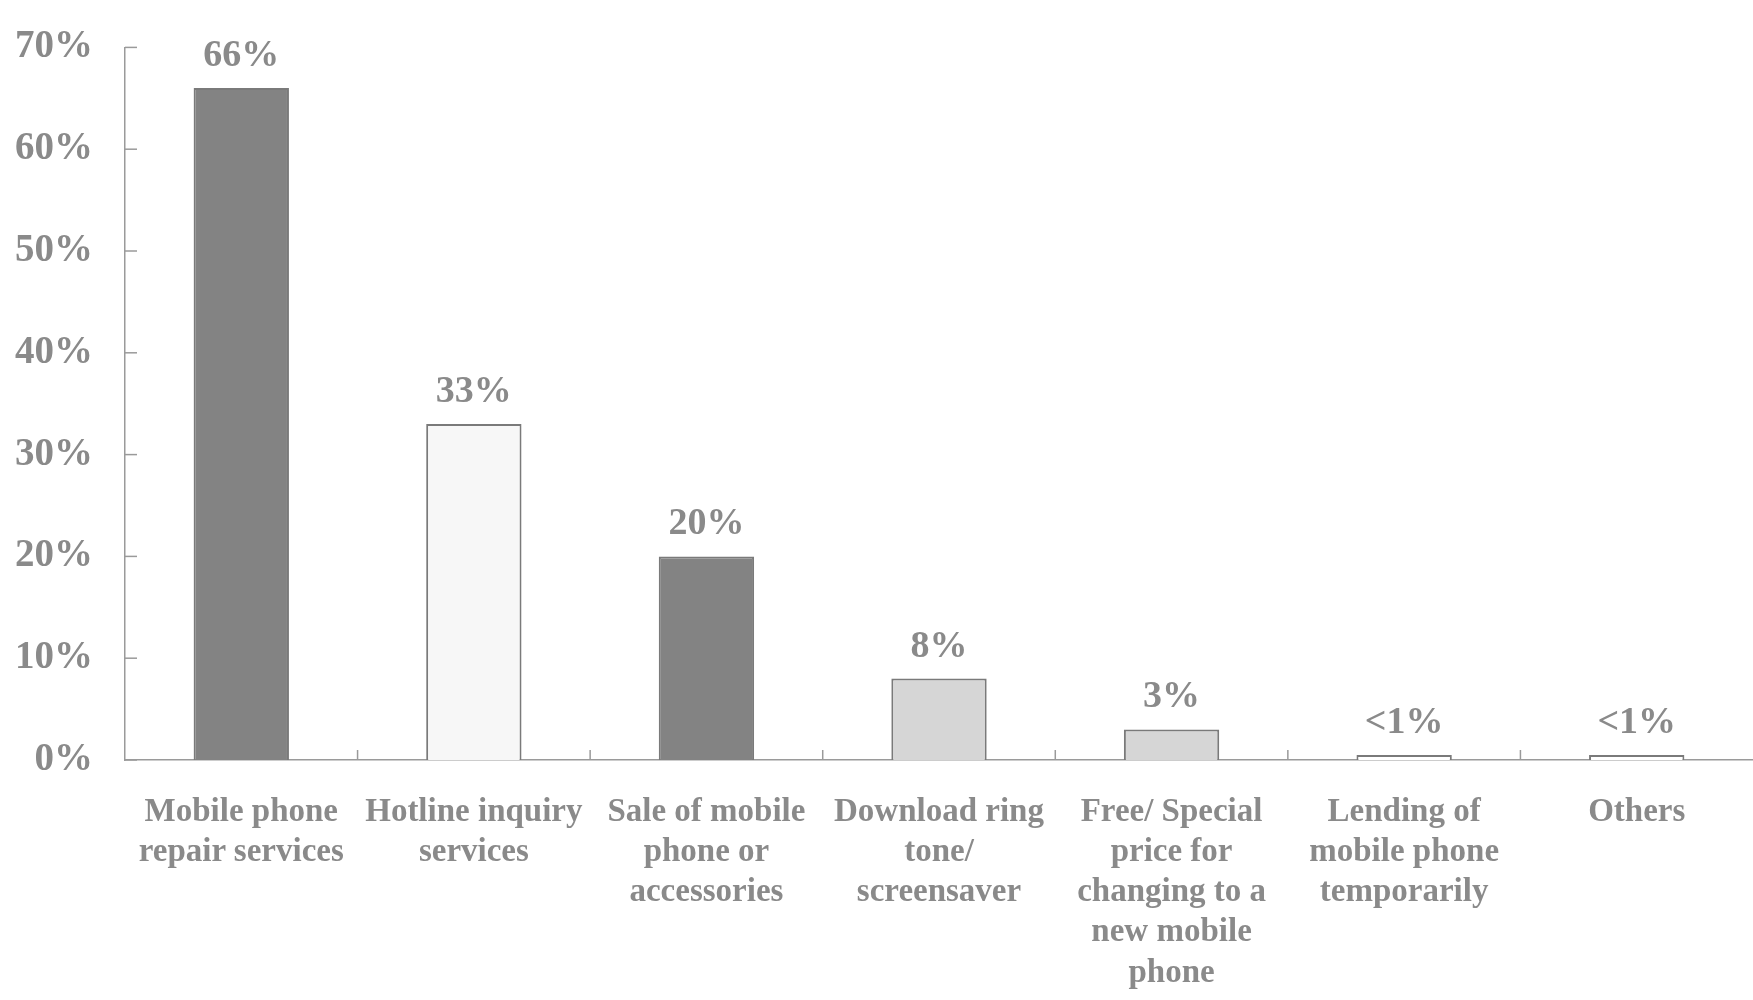  Describe the element at coordinates (54, 655) in the screenshot. I see `y-tick-label: 10%` at that location.